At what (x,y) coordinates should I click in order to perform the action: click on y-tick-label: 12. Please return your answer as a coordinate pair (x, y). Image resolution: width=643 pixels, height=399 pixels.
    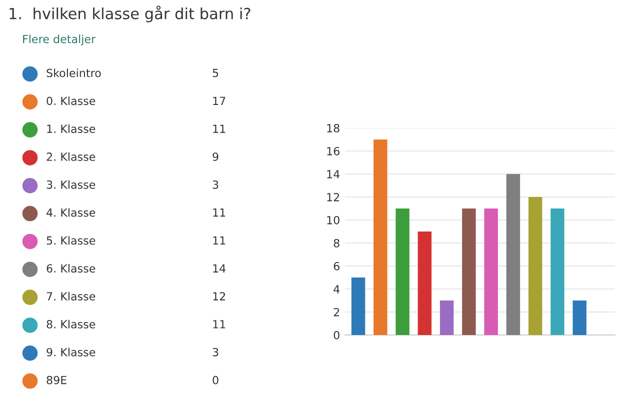
    Looking at the image, I should click on (333, 197).